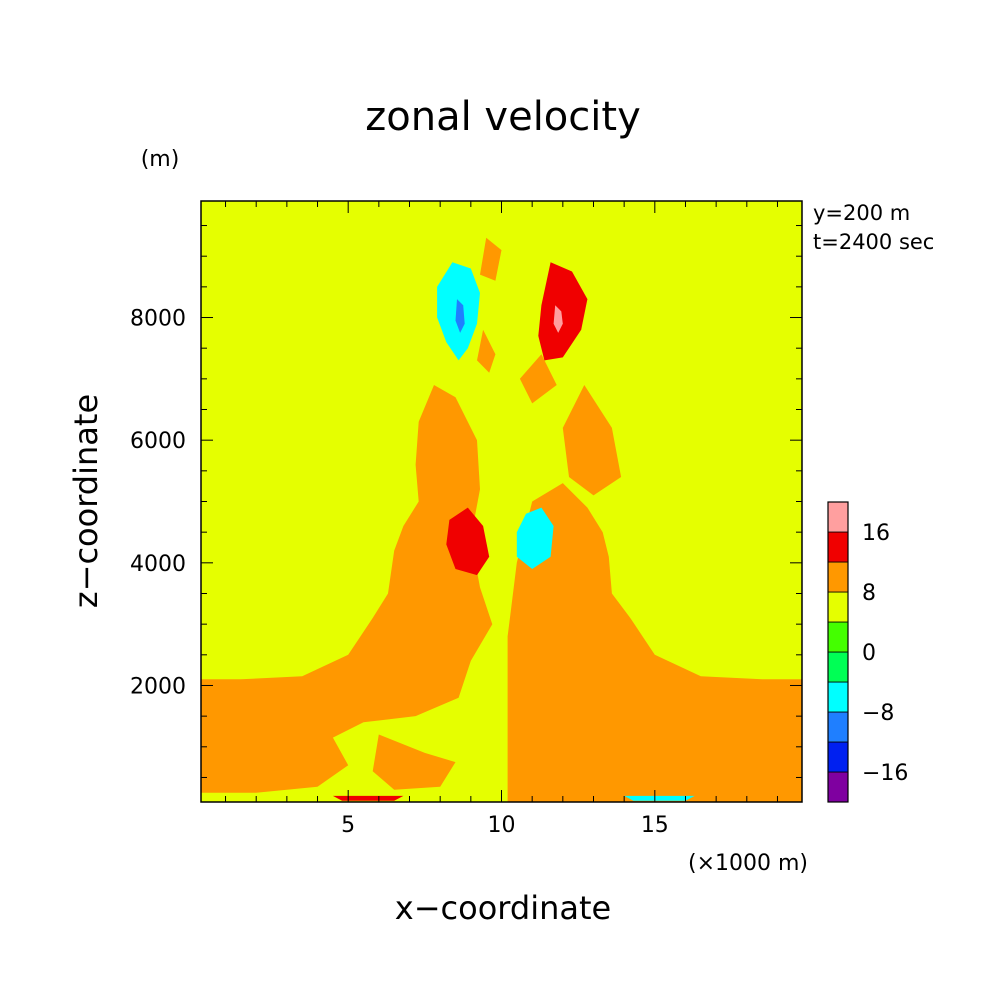 This screenshot has height=1004, width=1004. What do you see at coordinates (502, 825) in the screenshot?
I see `x-tick-label: 10` at bounding box center [502, 825].